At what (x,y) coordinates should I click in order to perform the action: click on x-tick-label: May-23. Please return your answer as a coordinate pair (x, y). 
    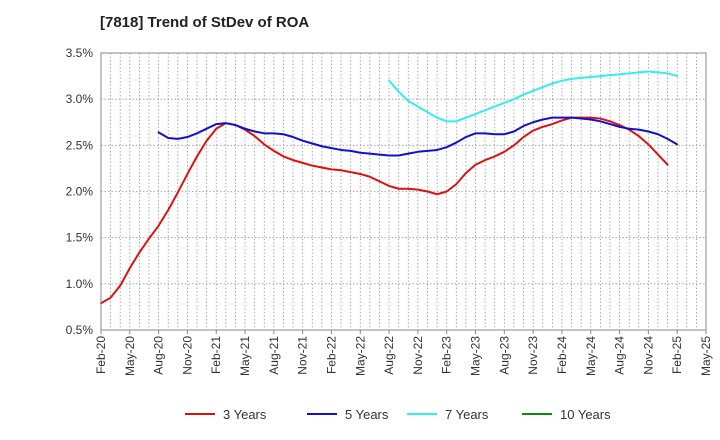
    Looking at the image, I should click on (476, 356).